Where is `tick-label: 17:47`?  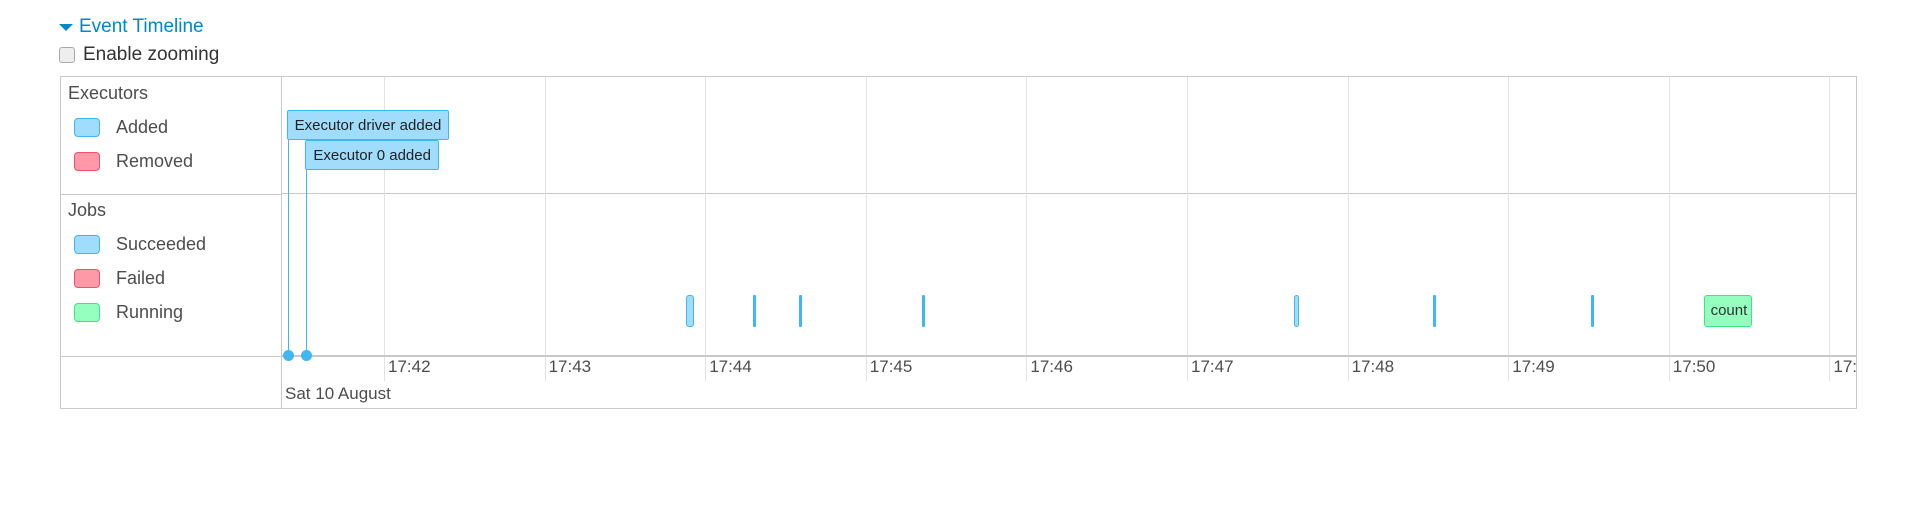
tick-label: 17:47 is located at coordinates (1212, 366).